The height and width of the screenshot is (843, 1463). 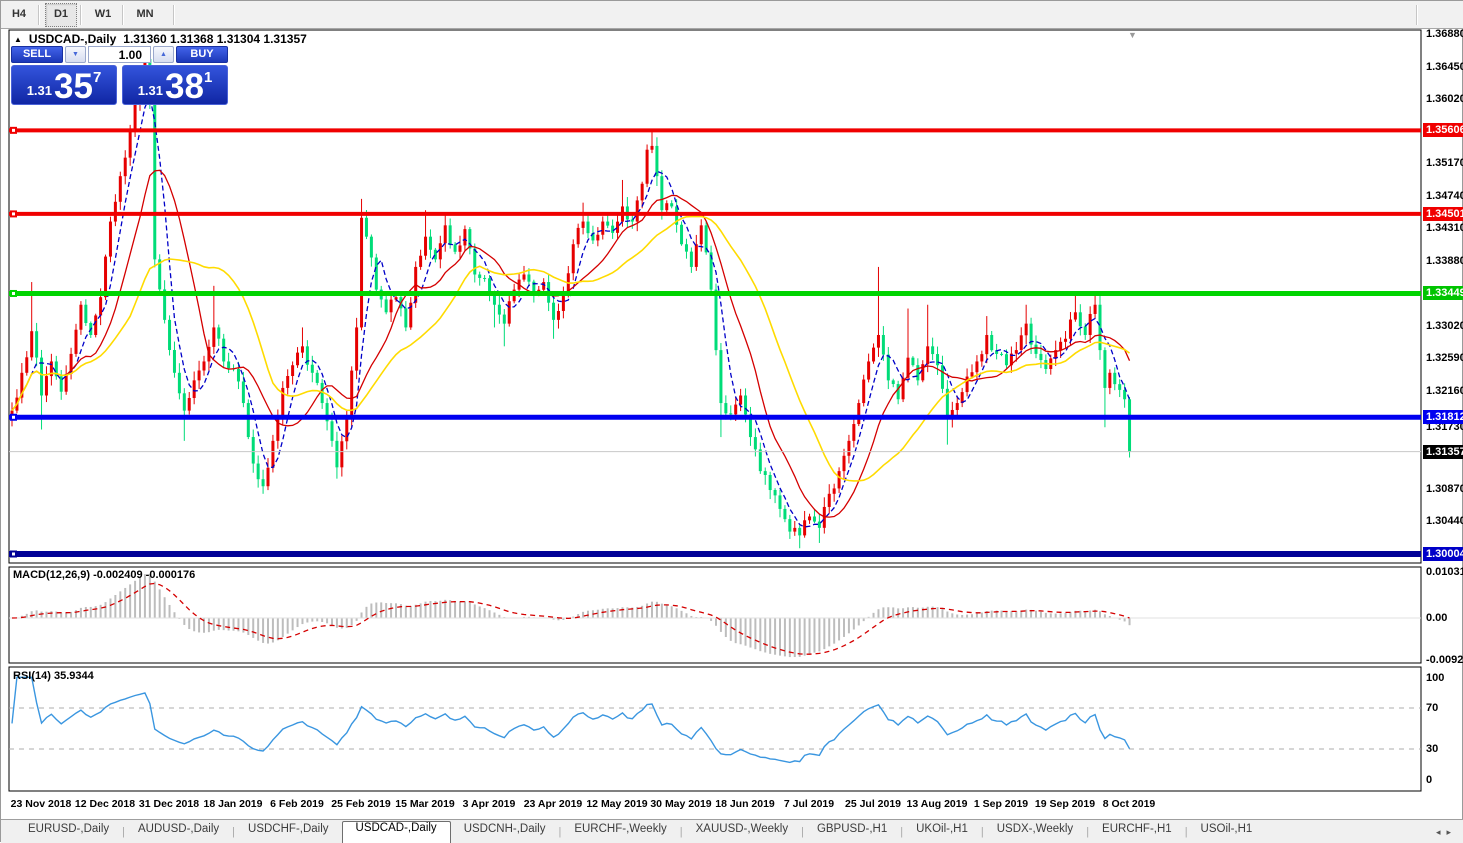 What do you see at coordinates (288, 833) in the screenshot?
I see `tab-item-usdchf--daily: USDCHF-,Daily` at bounding box center [288, 833].